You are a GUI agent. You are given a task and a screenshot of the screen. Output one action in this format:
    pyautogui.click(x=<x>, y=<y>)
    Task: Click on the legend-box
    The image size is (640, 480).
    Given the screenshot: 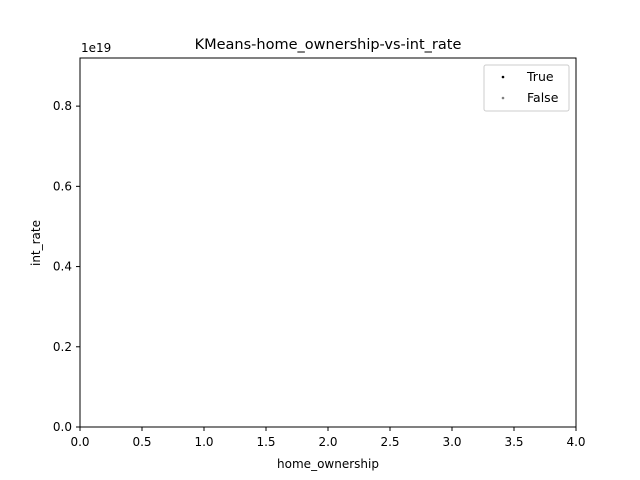 What is the action you would take?
    pyautogui.click(x=526, y=88)
    